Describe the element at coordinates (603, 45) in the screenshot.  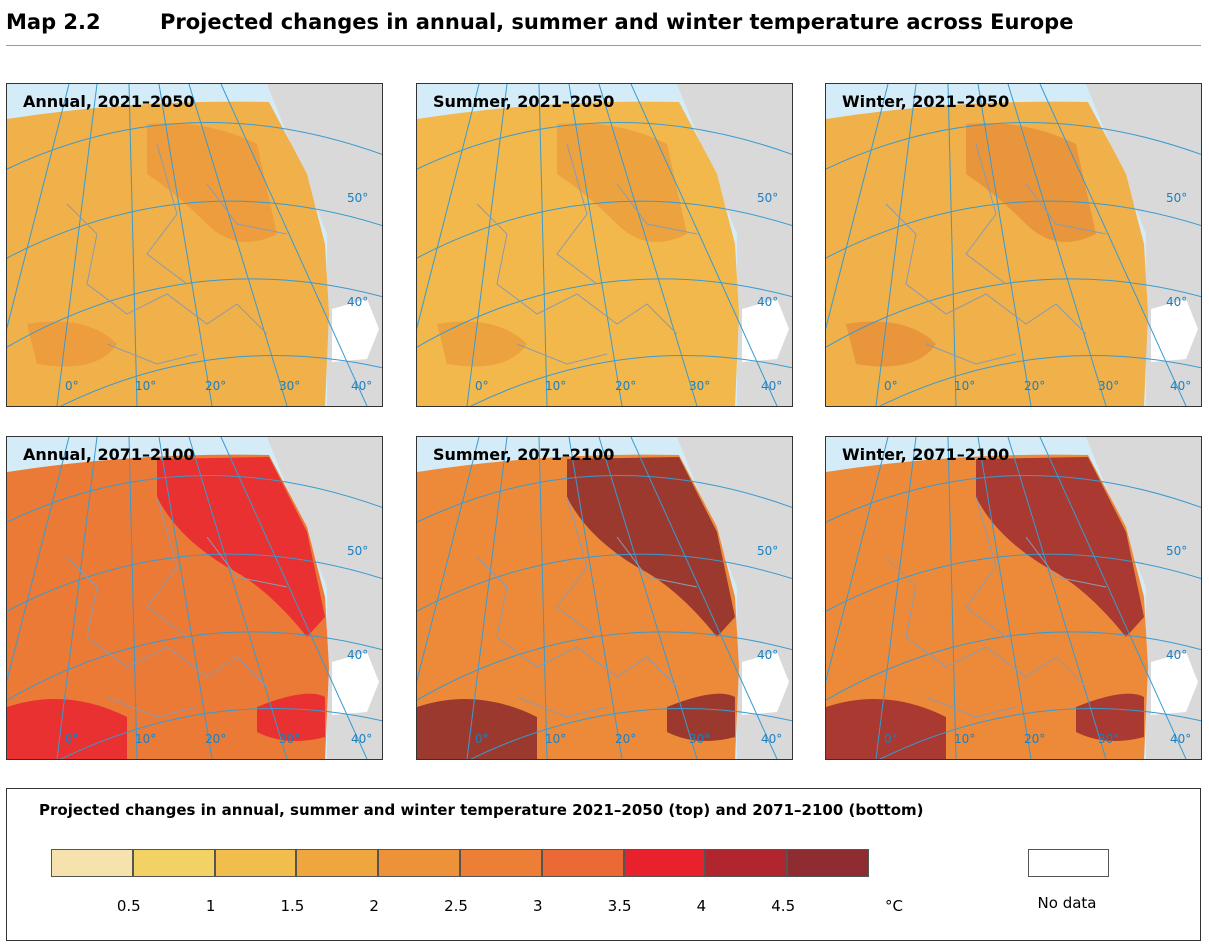
I see `title-rule` at that location.